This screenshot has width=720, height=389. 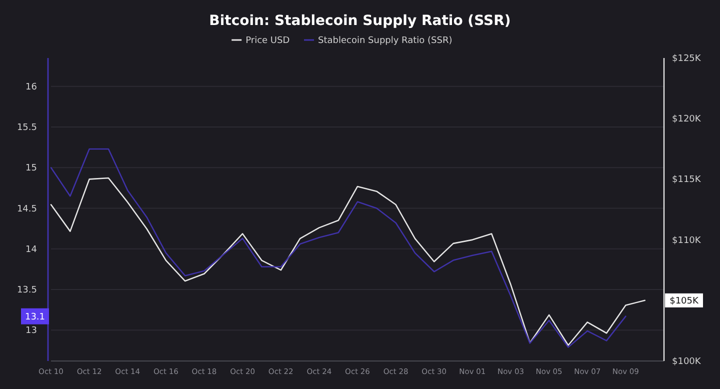 What do you see at coordinates (687, 362) in the screenshot?
I see `y2-tick-label: $100K` at bounding box center [687, 362].